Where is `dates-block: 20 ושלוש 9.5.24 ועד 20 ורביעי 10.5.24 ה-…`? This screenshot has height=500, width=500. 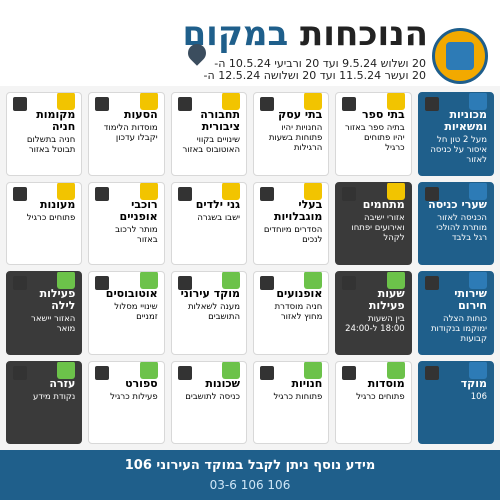
dates-block: 20 ושלוש 9.5.24 ועד 20 ורביעי 10.5.24 ה-… is located at coordinates (261, 70).